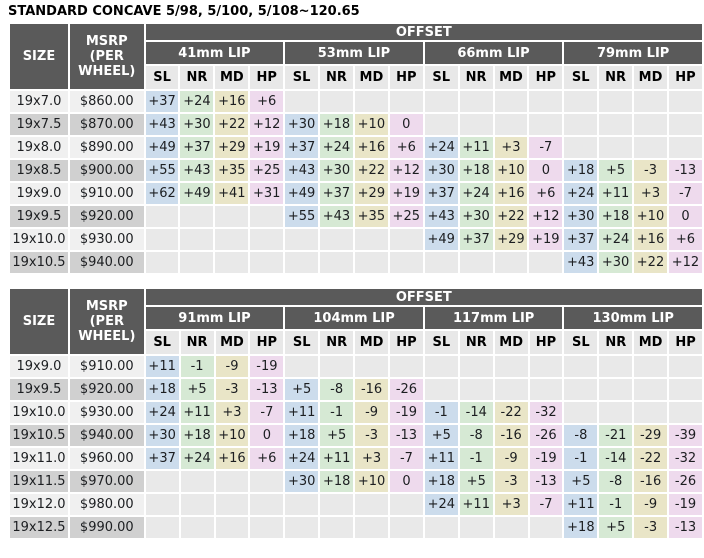 Image resolution: width=704 pixels, height=558 pixels. What do you see at coordinates (356, 342) in the screenshot?
I see `subcolumn-header-row: SL NR MD HP SL NR MD HP SL NR MD HP SL NR MD HP` at bounding box center [356, 342].